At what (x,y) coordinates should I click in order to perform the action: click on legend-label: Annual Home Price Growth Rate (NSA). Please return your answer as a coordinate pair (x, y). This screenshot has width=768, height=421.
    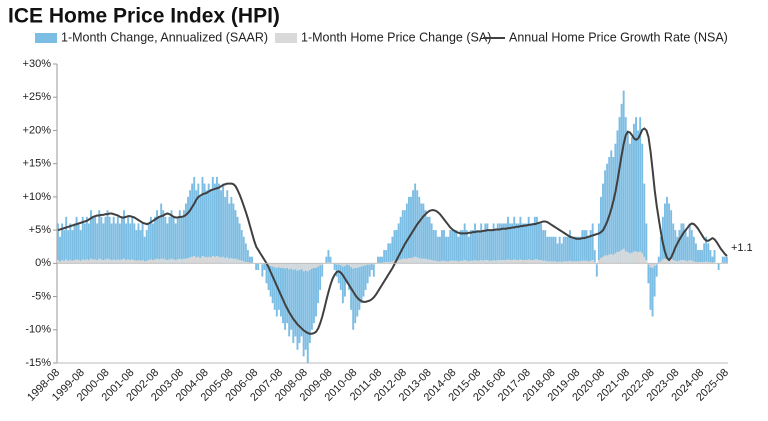
    Looking at the image, I should click on (618, 37).